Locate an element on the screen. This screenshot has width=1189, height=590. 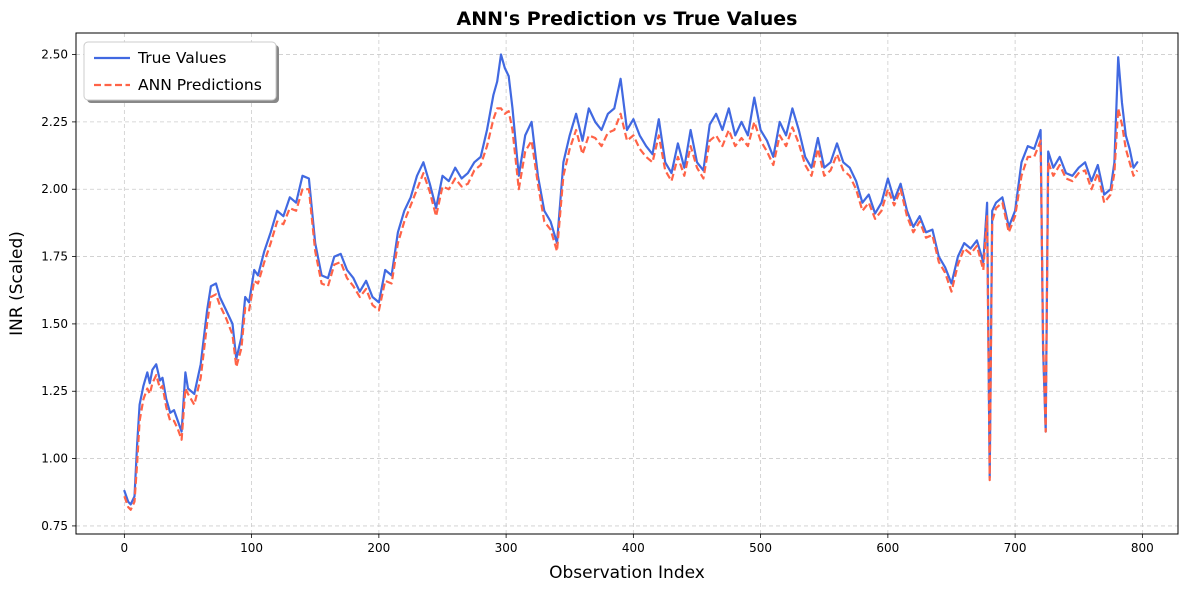
x-tick-label: 0 is located at coordinates (125, 548).